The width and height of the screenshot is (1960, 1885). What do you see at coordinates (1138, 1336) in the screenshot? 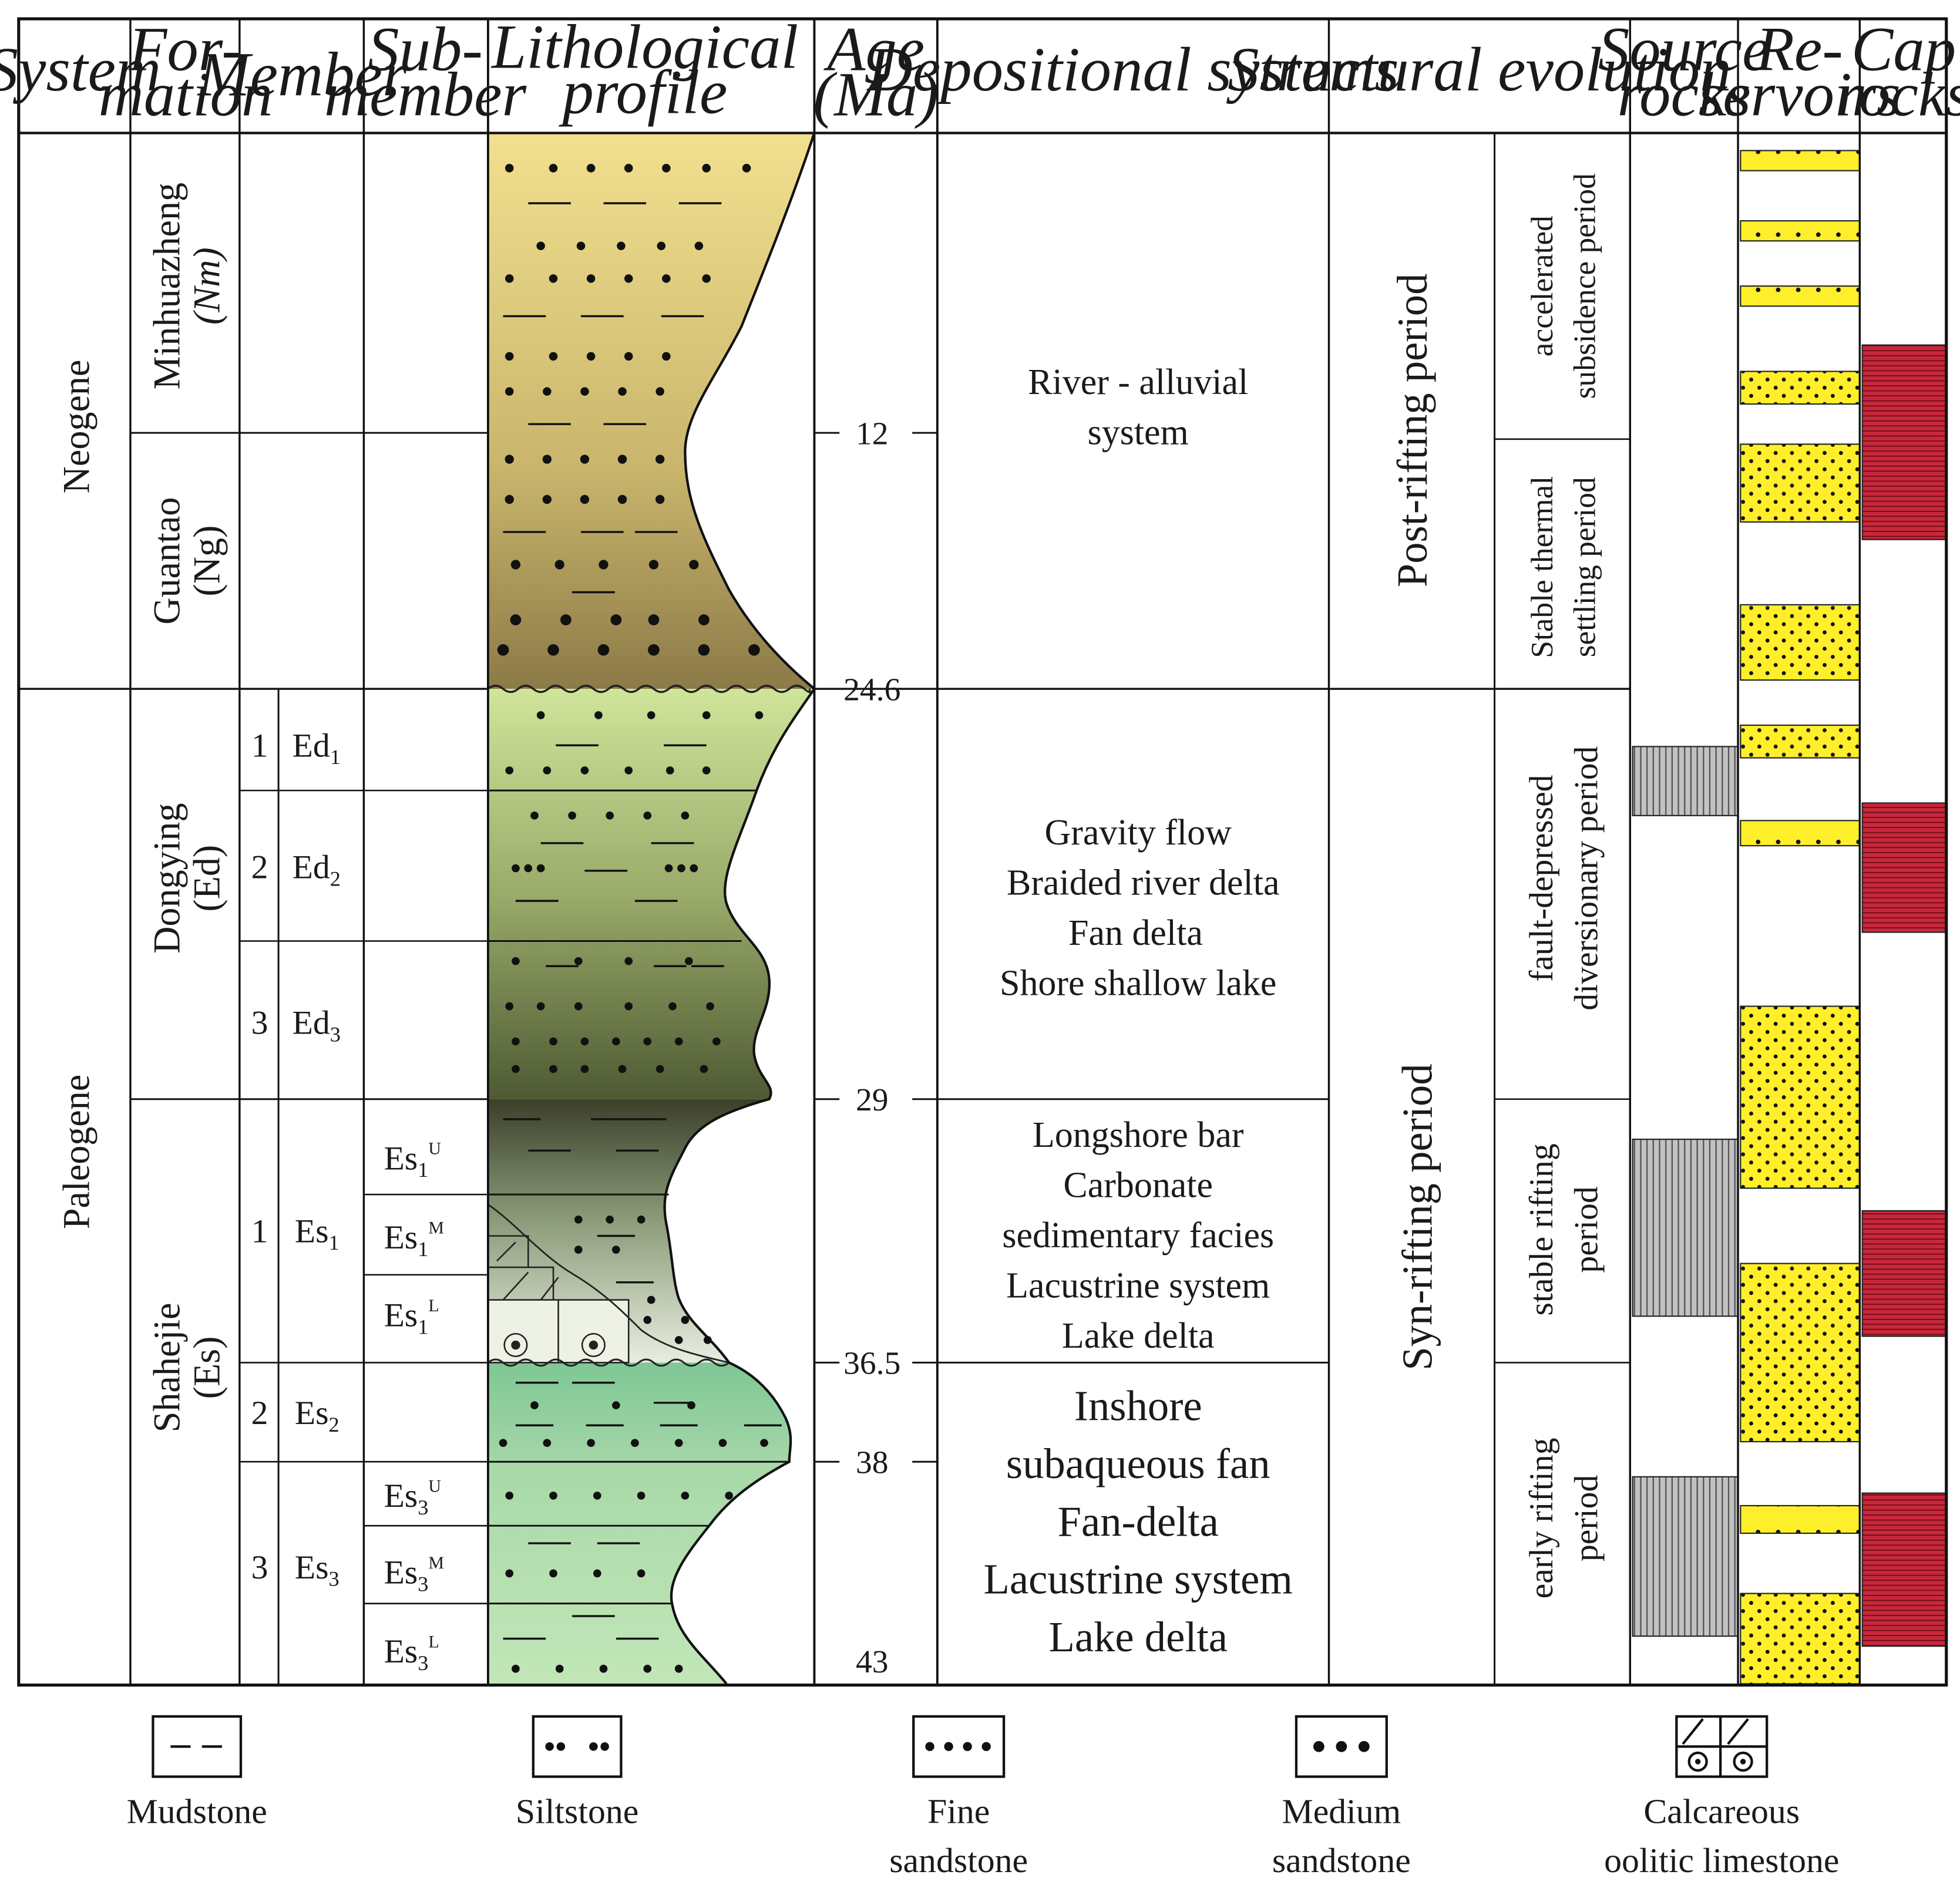
I see `dep-es1-line: Lake delta` at bounding box center [1138, 1336].